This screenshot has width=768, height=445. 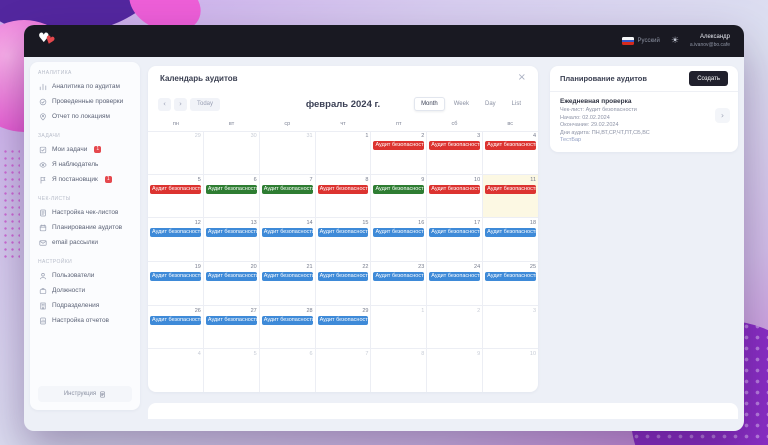 I want to click on calendar-day-cell: 2, so click(x=455, y=327).